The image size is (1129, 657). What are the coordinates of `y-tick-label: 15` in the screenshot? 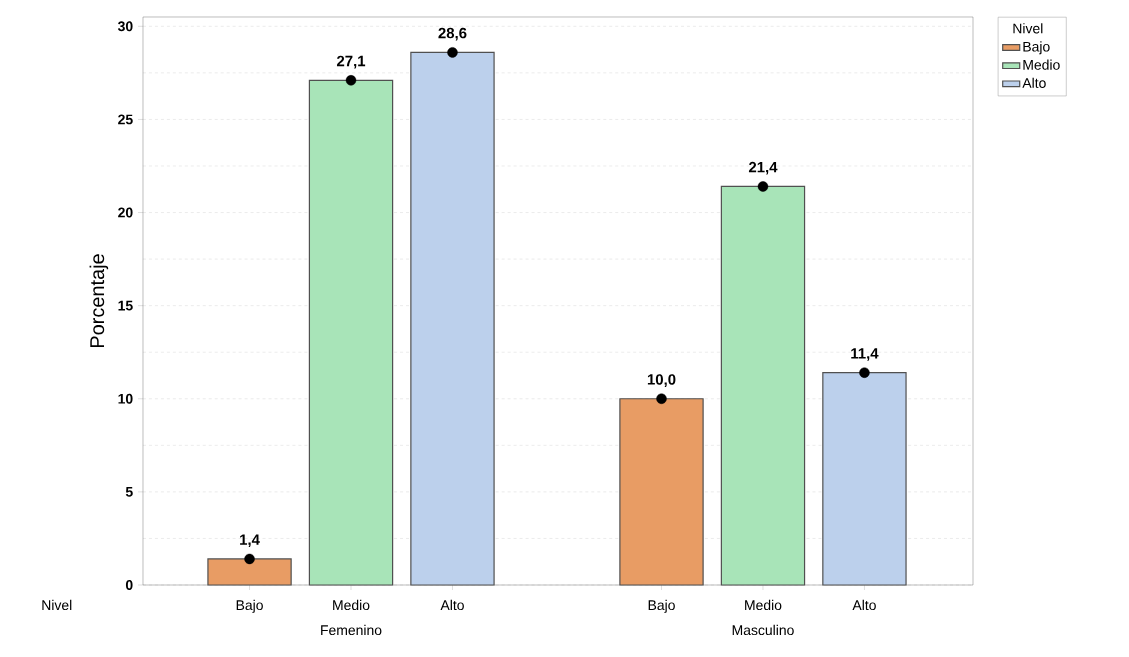 It's located at (125, 305).